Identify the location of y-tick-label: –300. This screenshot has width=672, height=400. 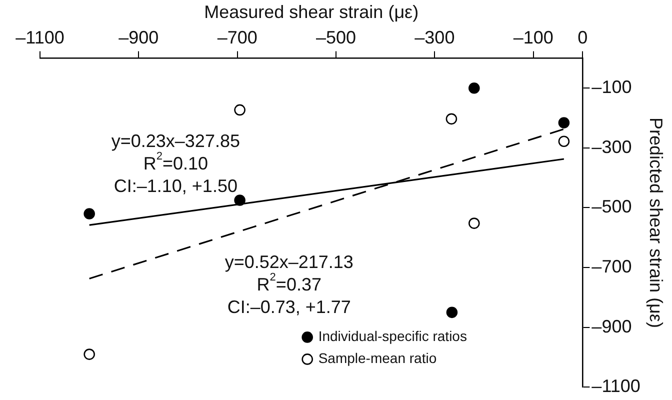
(612, 146).